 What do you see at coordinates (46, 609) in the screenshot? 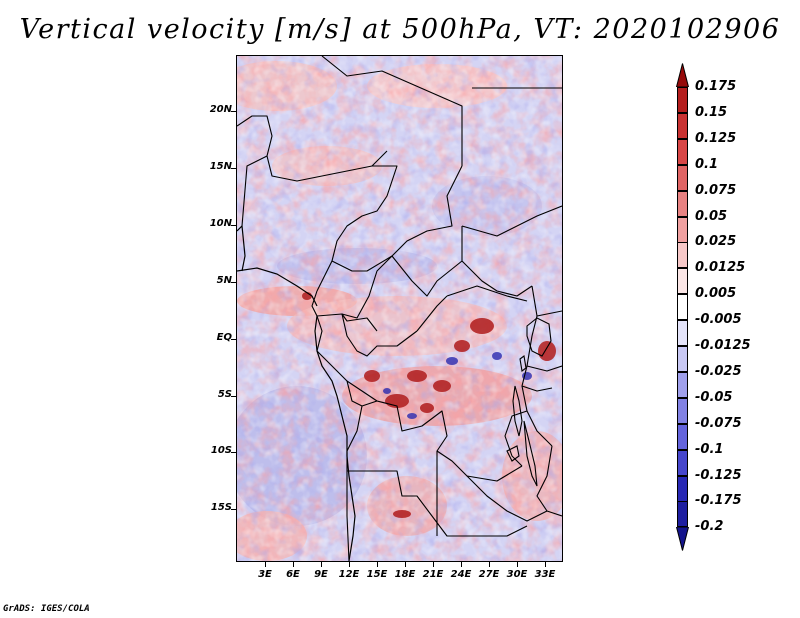
I see `footer-credit: GrADS: IGES/COLA` at bounding box center [46, 609].